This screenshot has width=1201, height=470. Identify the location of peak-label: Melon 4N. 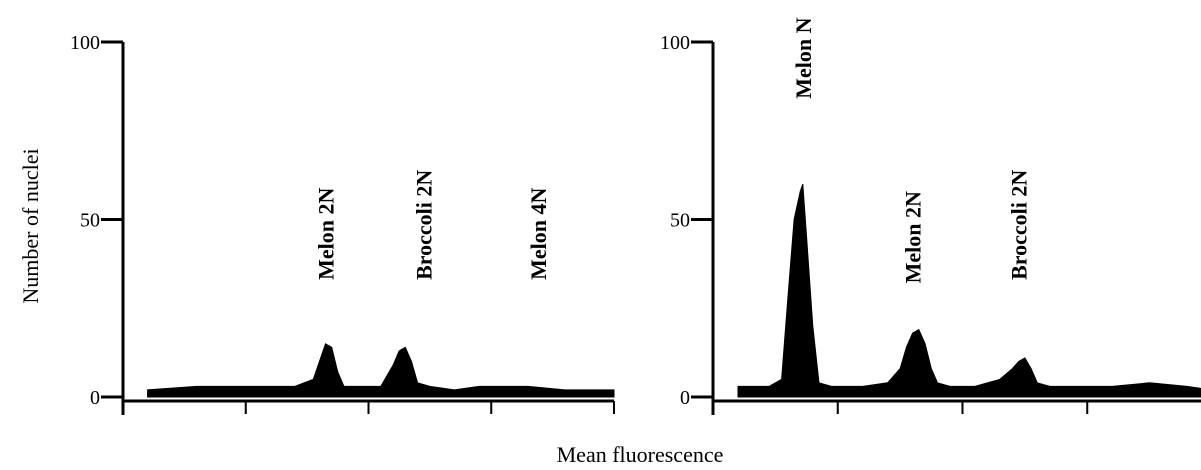
(538, 234).